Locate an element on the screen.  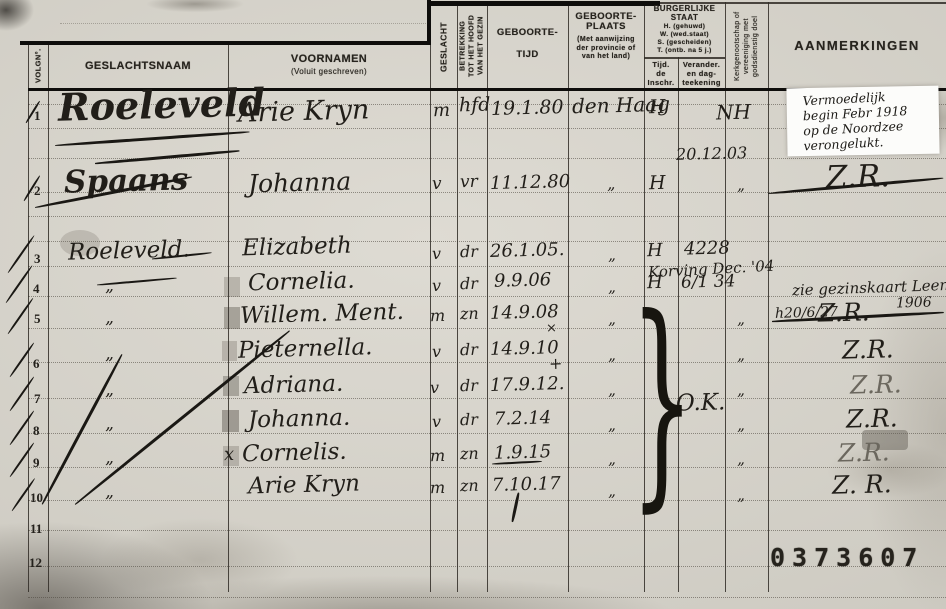
row9-surname-ditto: „ is located at coordinates (109, 458).